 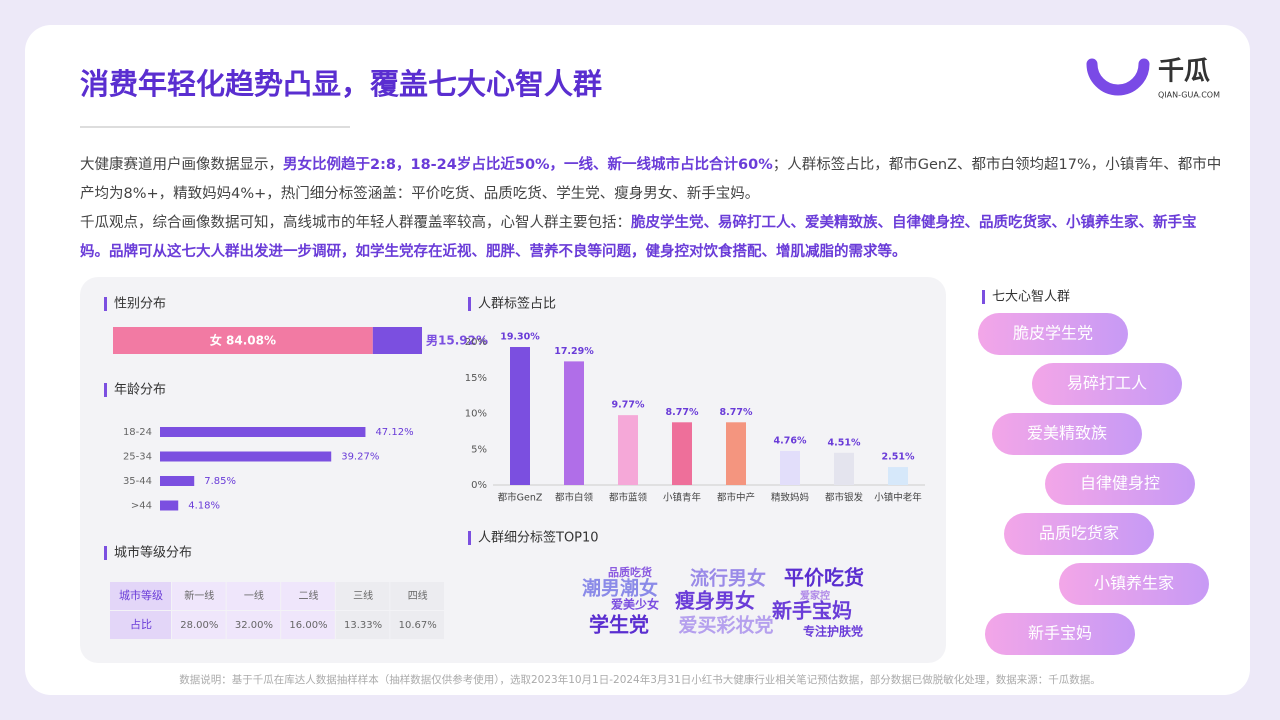 What do you see at coordinates (574, 351) in the screenshot?
I see `value-label: 17.29%` at bounding box center [574, 351].